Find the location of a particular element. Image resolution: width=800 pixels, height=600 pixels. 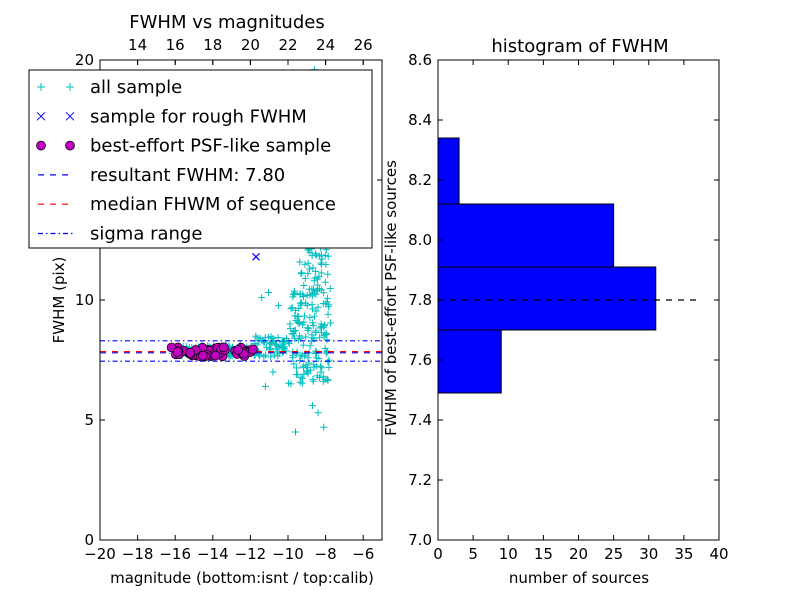

left-xtick-label: −16 is located at coordinates (175, 554).